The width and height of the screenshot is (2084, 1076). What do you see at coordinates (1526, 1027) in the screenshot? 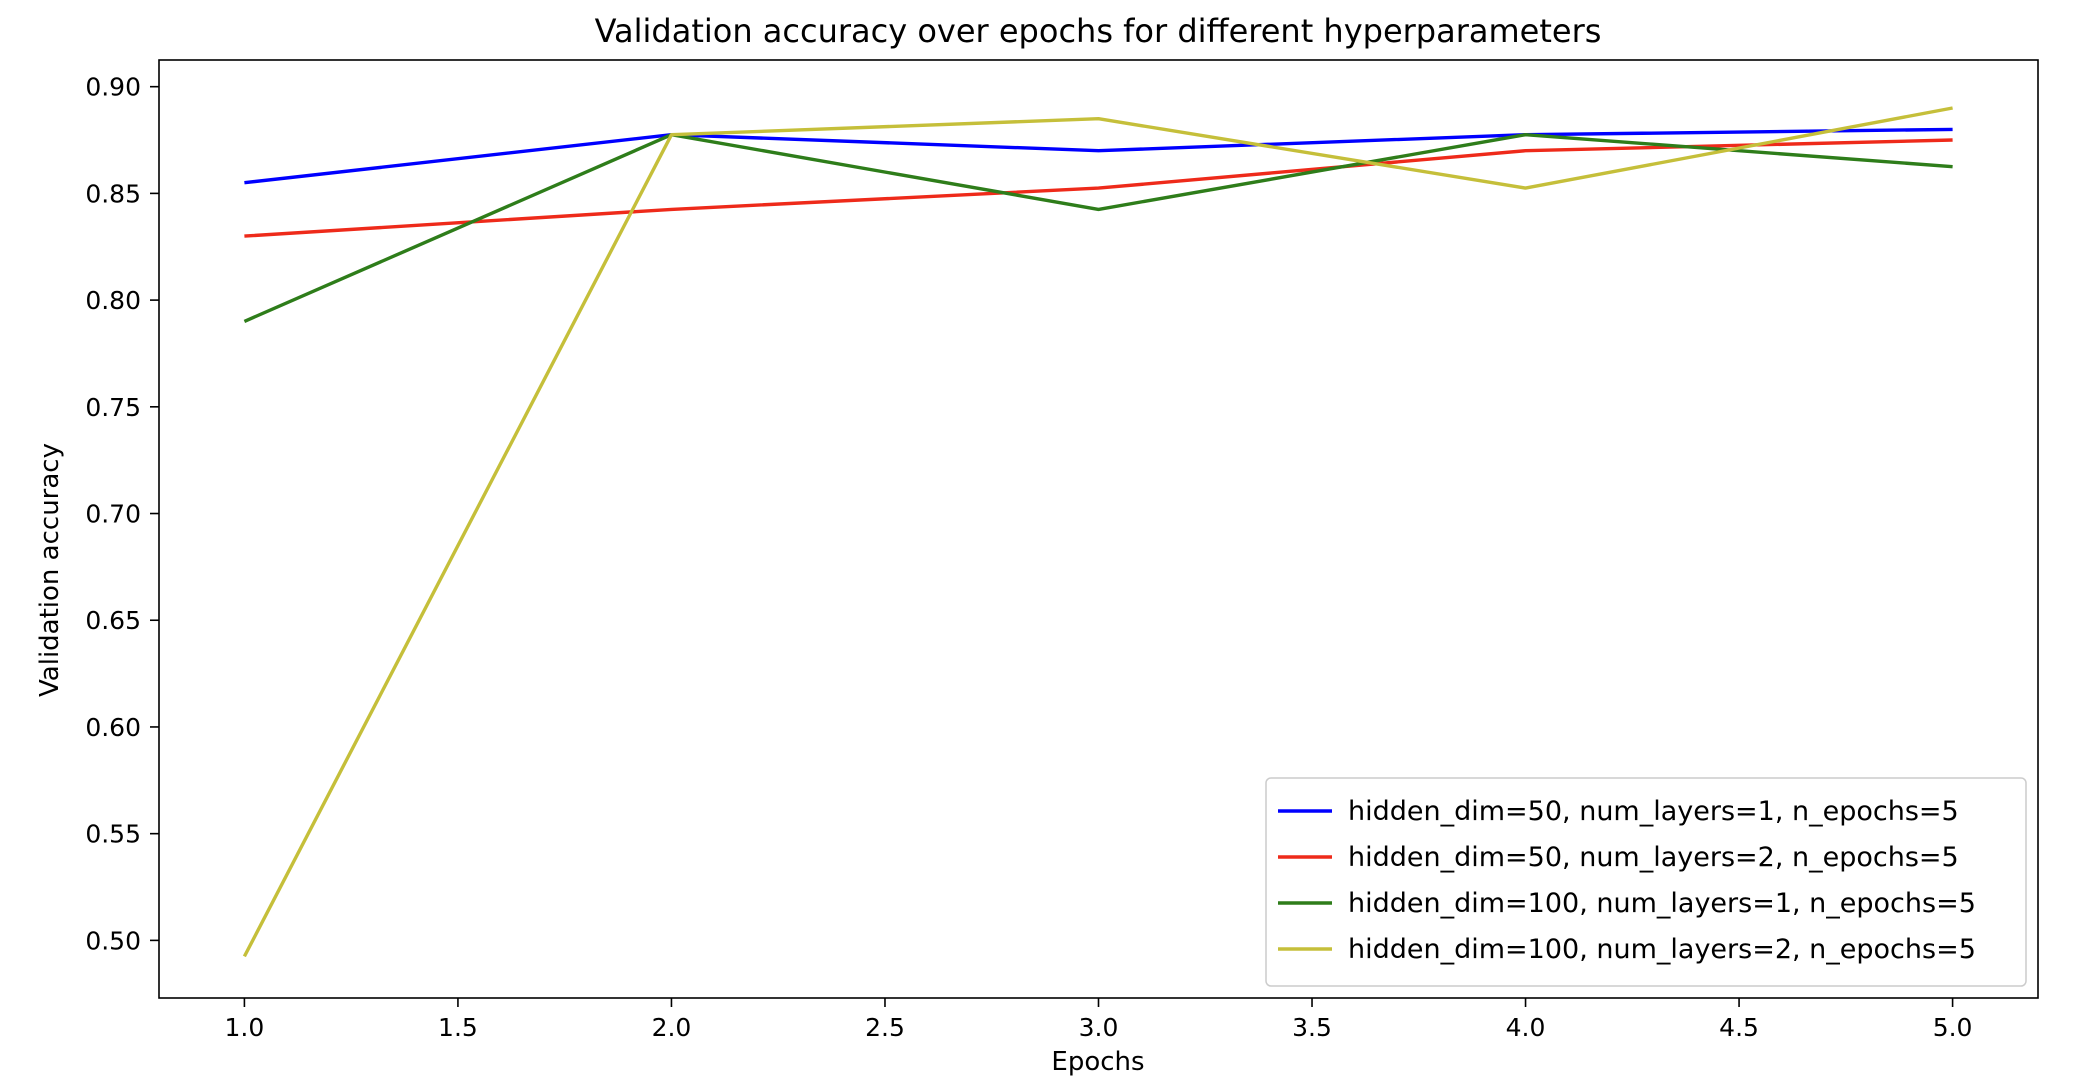
I see `x-tick-label: 4.0` at bounding box center [1526, 1027].